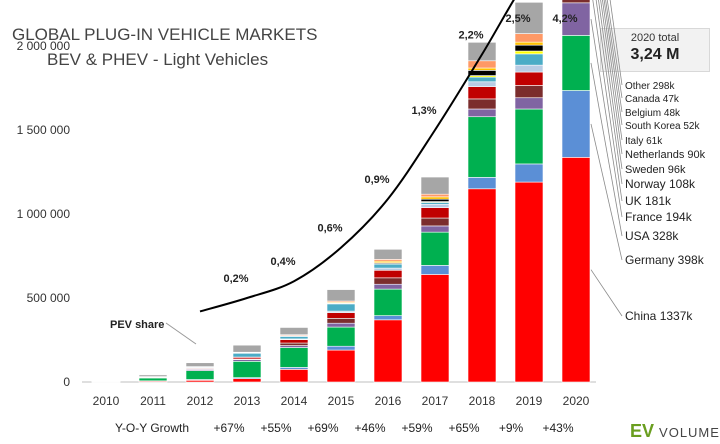 The width and height of the screenshot is (720, 444). I want to click on yoy-growth-value: +46%, so click(369, 428).